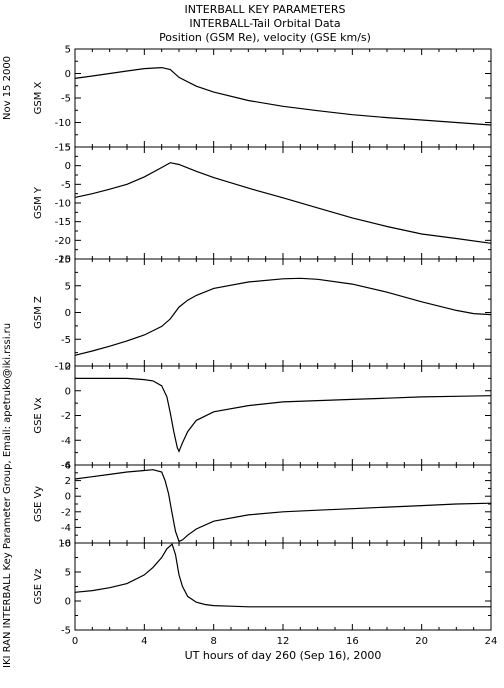  I want to click on panel-2-ytick-label-1: 0, so click(68, 166).